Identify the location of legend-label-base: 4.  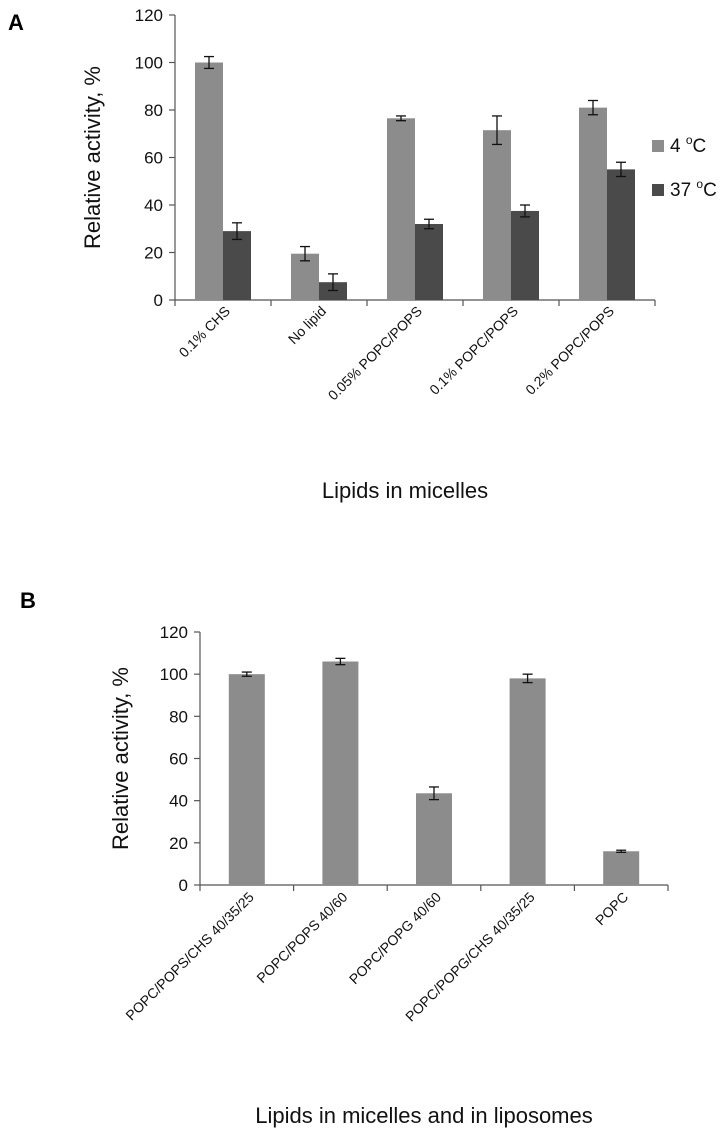
(678, 146).